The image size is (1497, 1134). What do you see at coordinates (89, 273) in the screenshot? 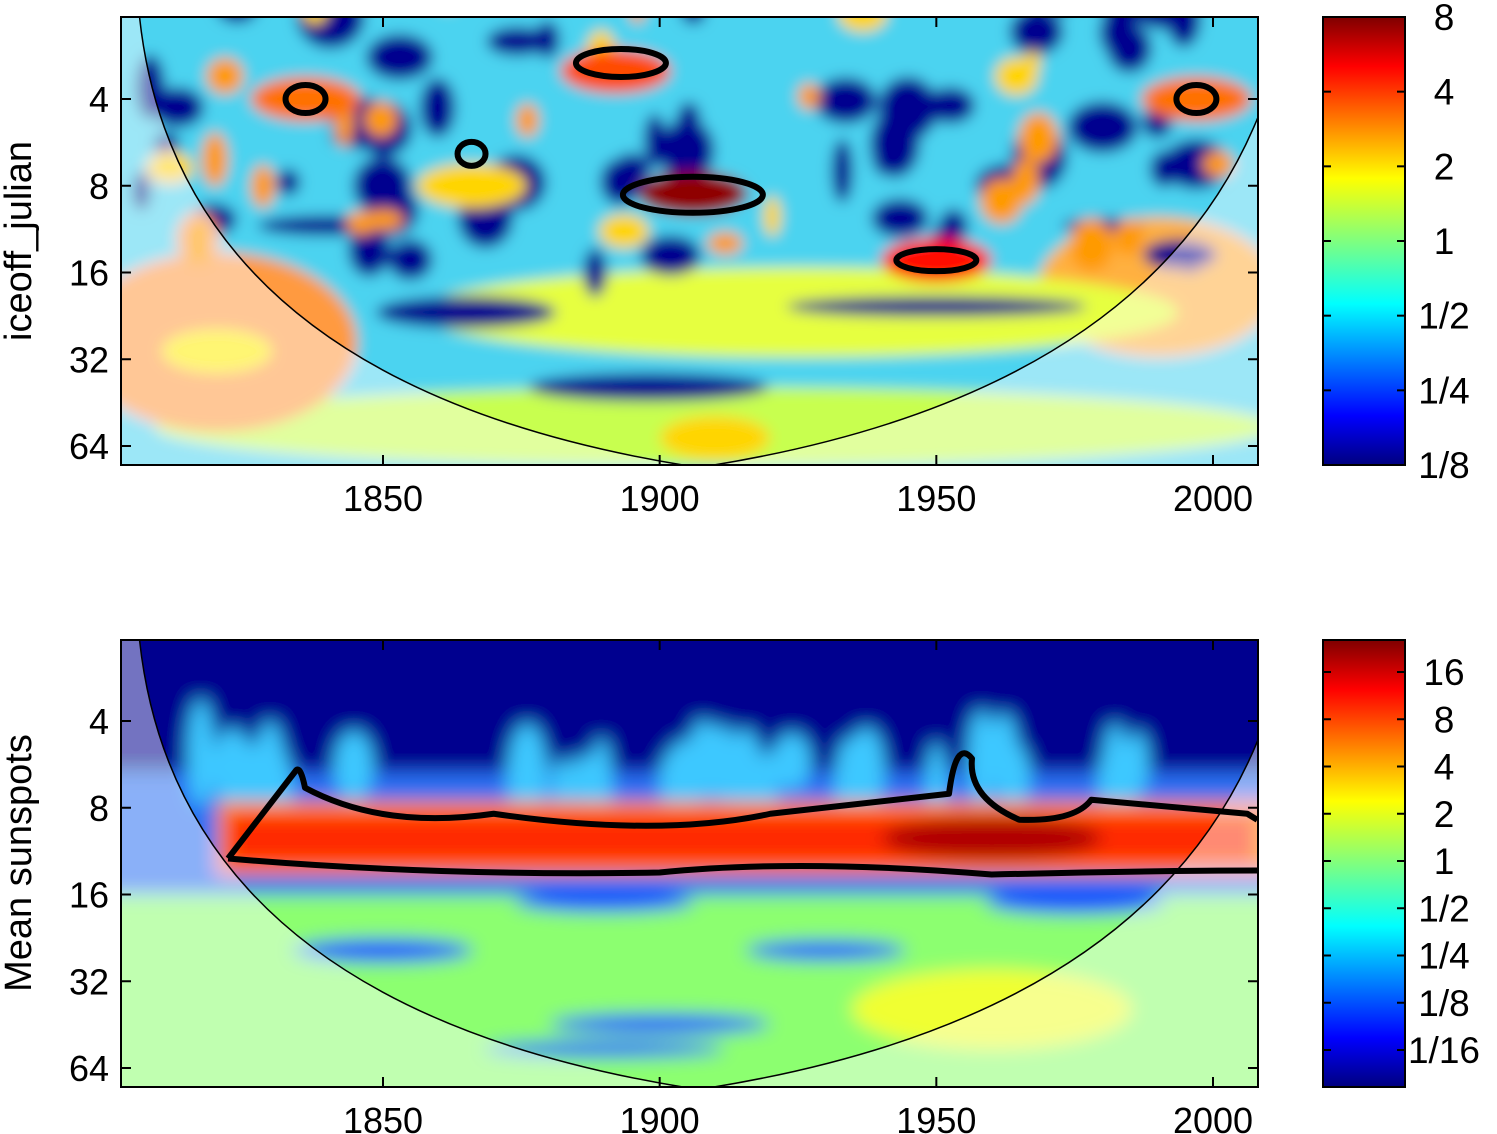
I see `y-tick-label: 16` at bounding box center [89, 273].